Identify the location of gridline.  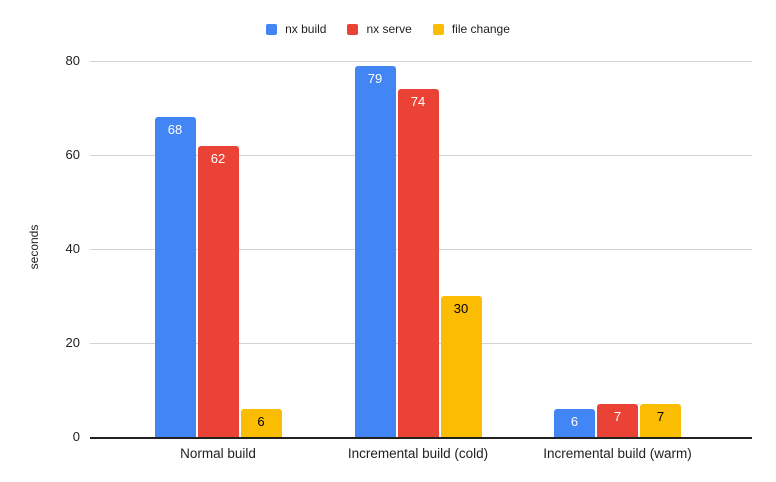
(421, 61).